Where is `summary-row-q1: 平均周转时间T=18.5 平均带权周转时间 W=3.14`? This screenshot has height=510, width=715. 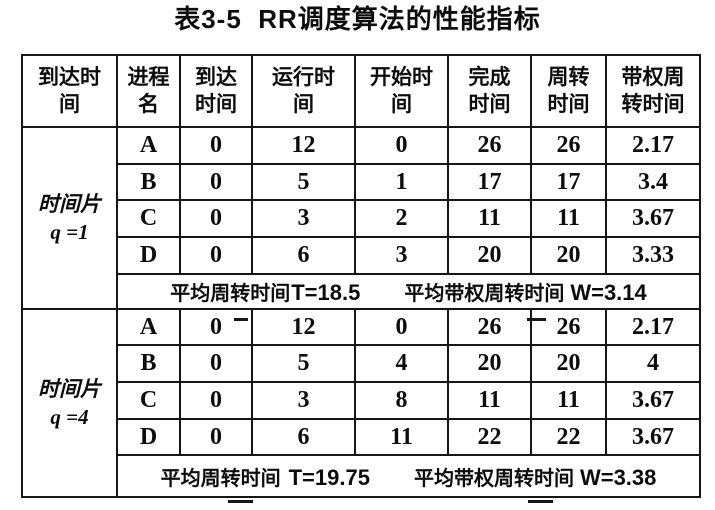 summary-row-q1: 平均周转时间T=18.5 平均带权周转时间 W=3.14 is located at coordinates (361, 291).